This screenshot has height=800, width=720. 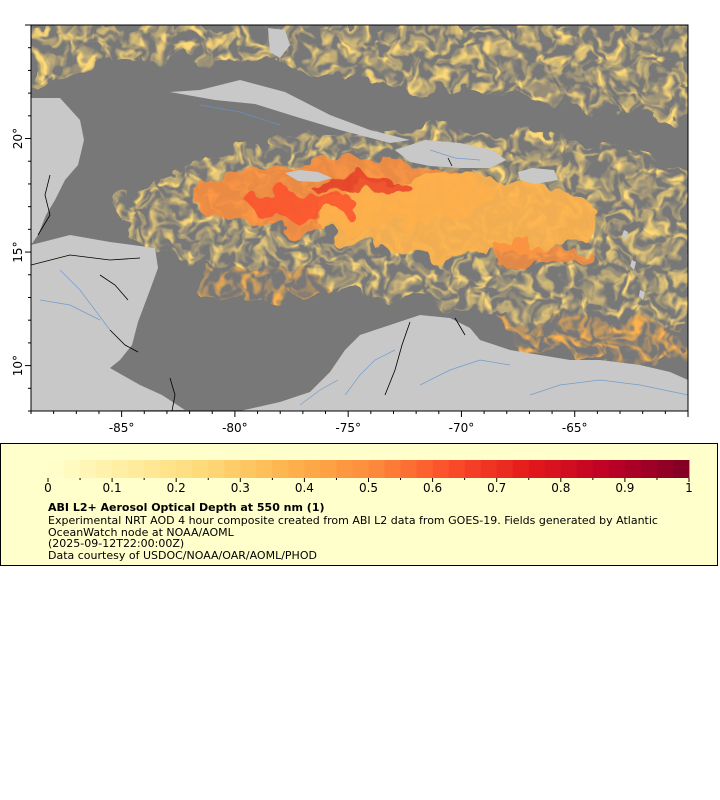 What do you see at coordinates (575, 428) in the screenshot?
I see `x-tick-label: -65°` at bounding box center [575, 428].